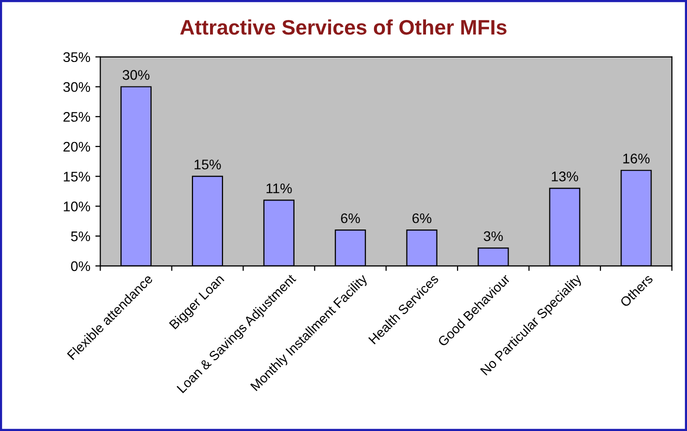 This screenshot has width=687, height=431. What do you see at coordinates (565, 177) in the screenshot?
I see `data-label: 13%` at bounding box center [565, 177].